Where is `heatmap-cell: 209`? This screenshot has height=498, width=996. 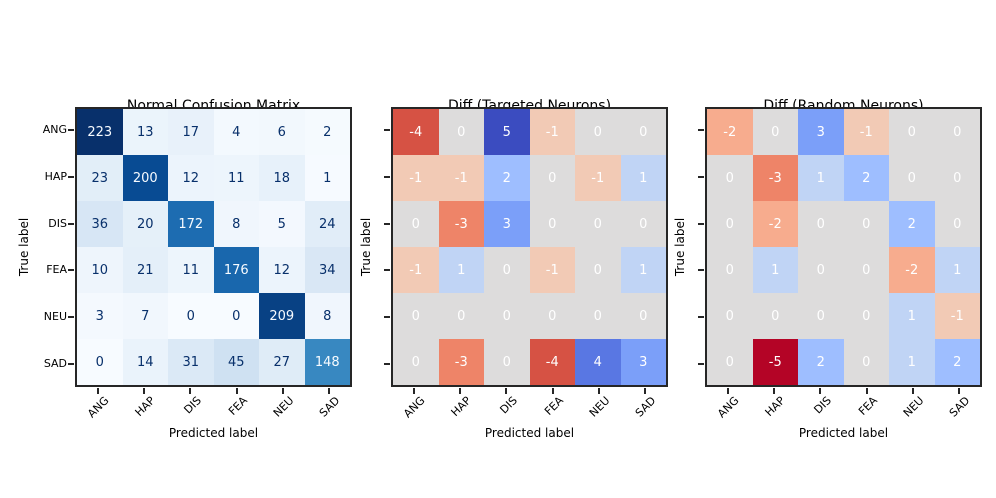
heatmap-cell: 209 is located at coordinates (282, 316).